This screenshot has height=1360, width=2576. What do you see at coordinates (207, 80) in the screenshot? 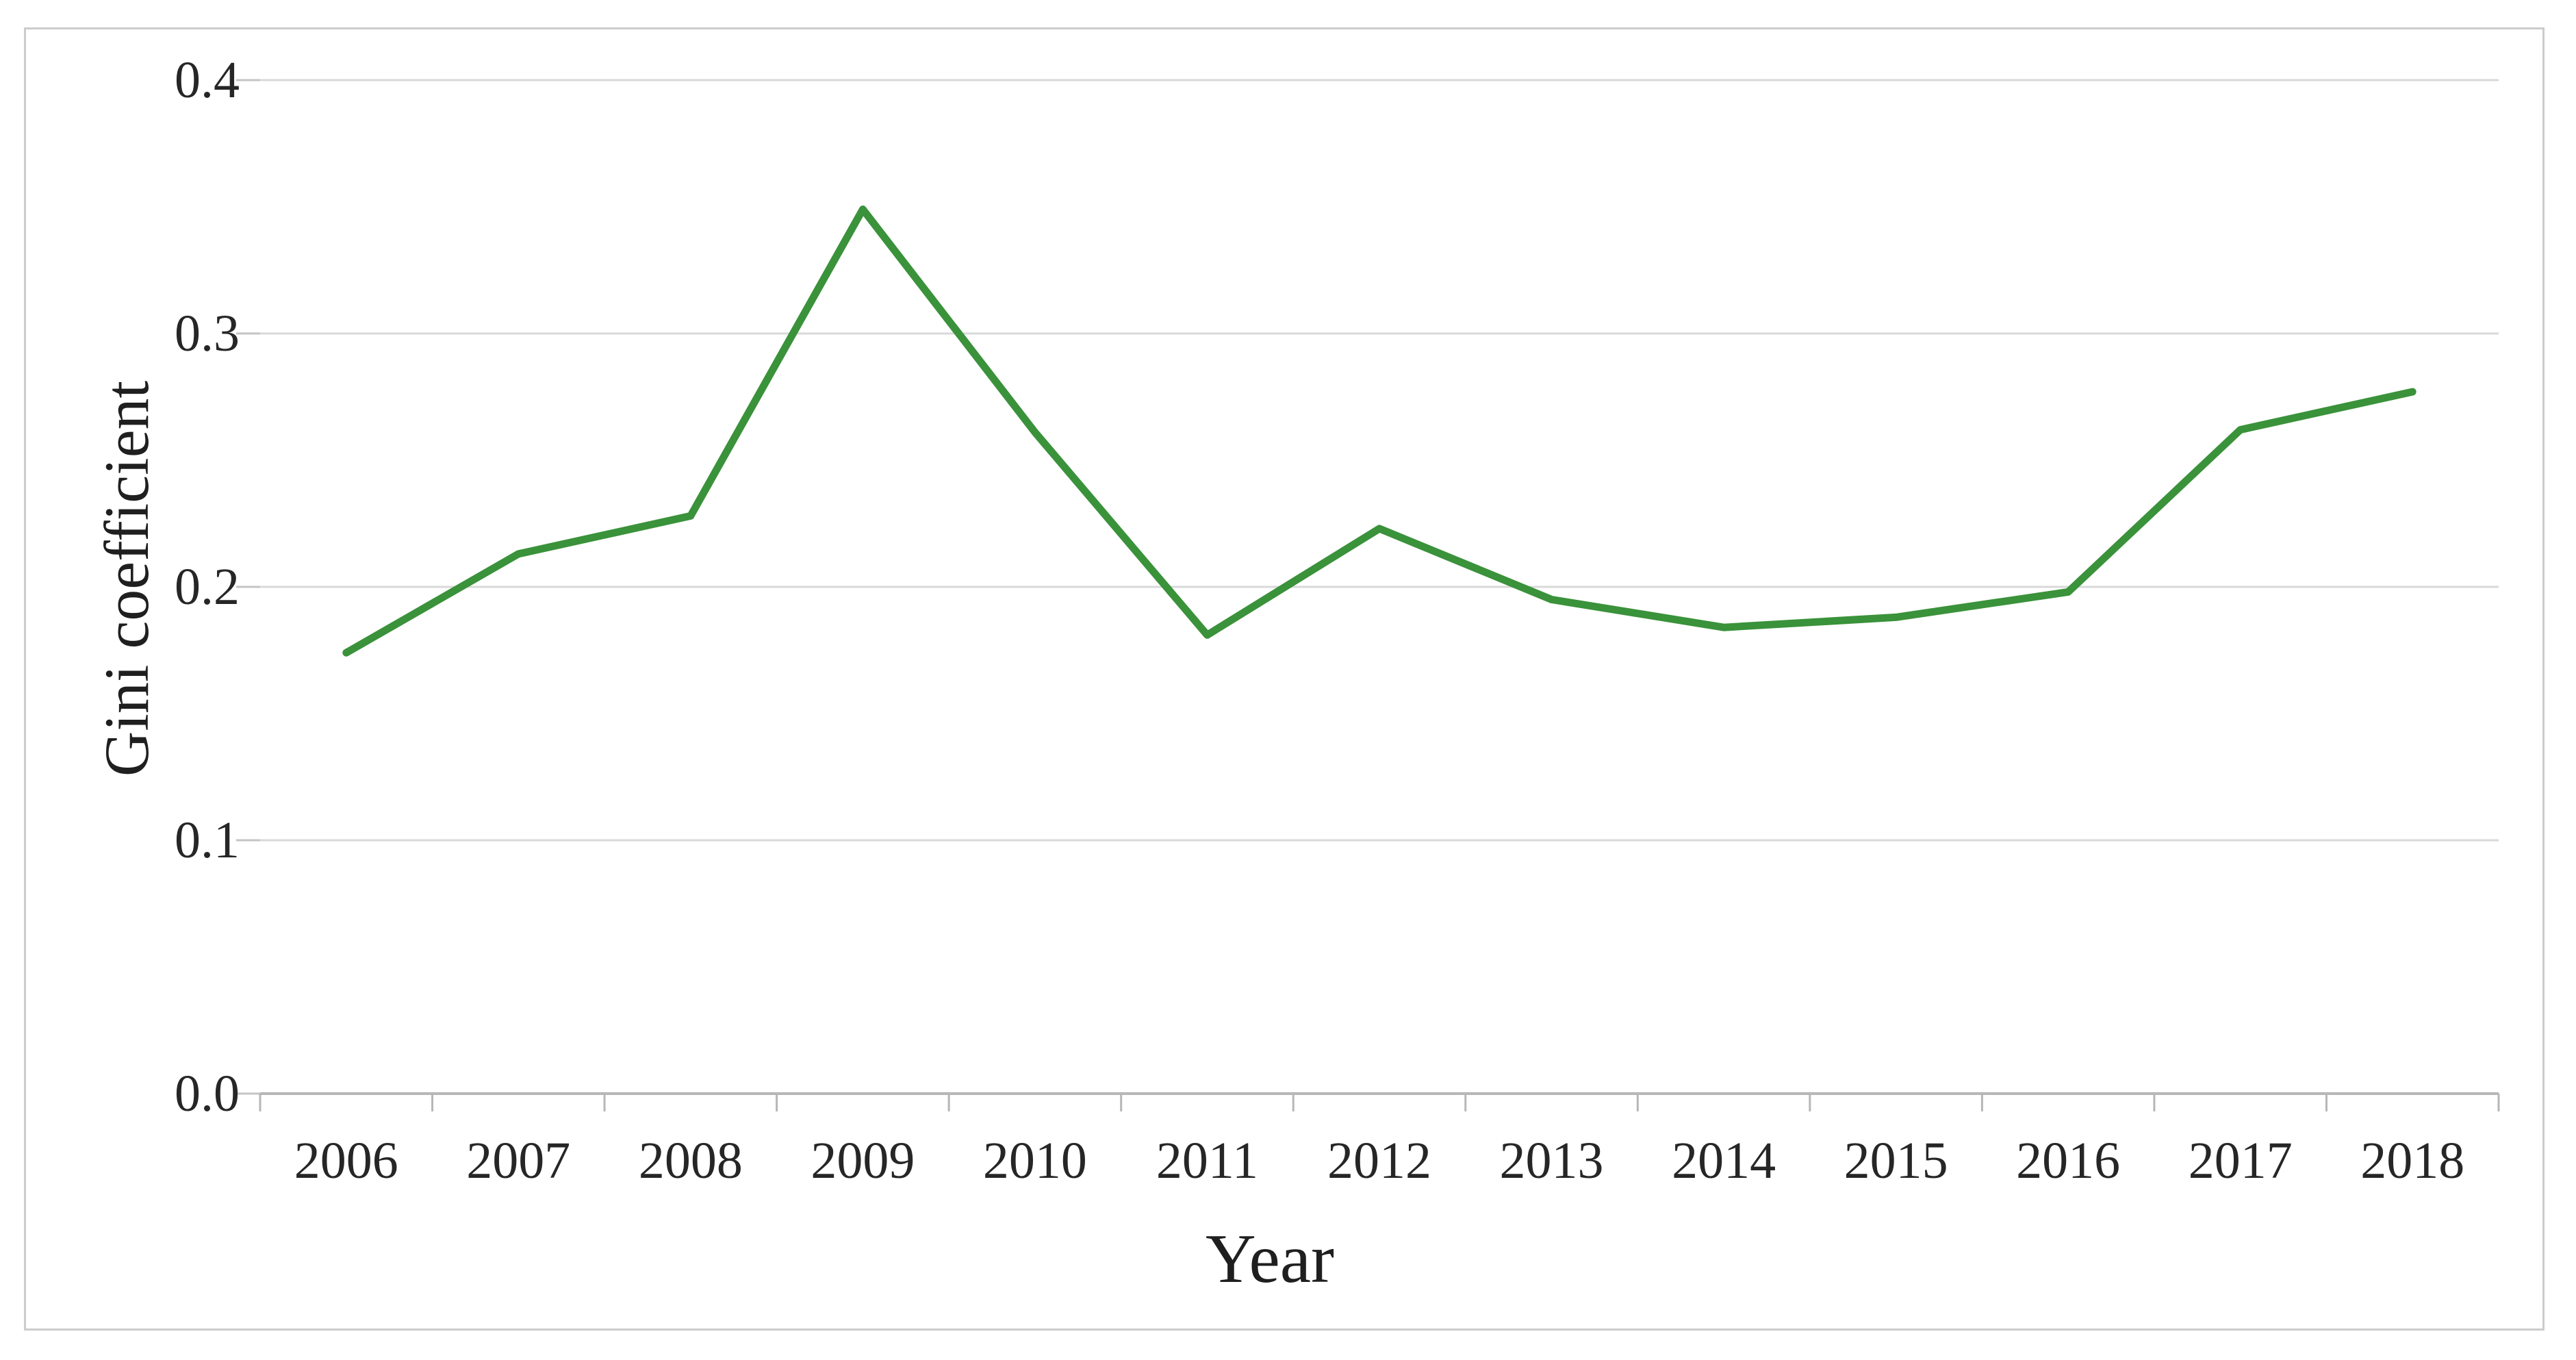
I see `y-tick-label: 0.4` at bounding box center [207, 80].